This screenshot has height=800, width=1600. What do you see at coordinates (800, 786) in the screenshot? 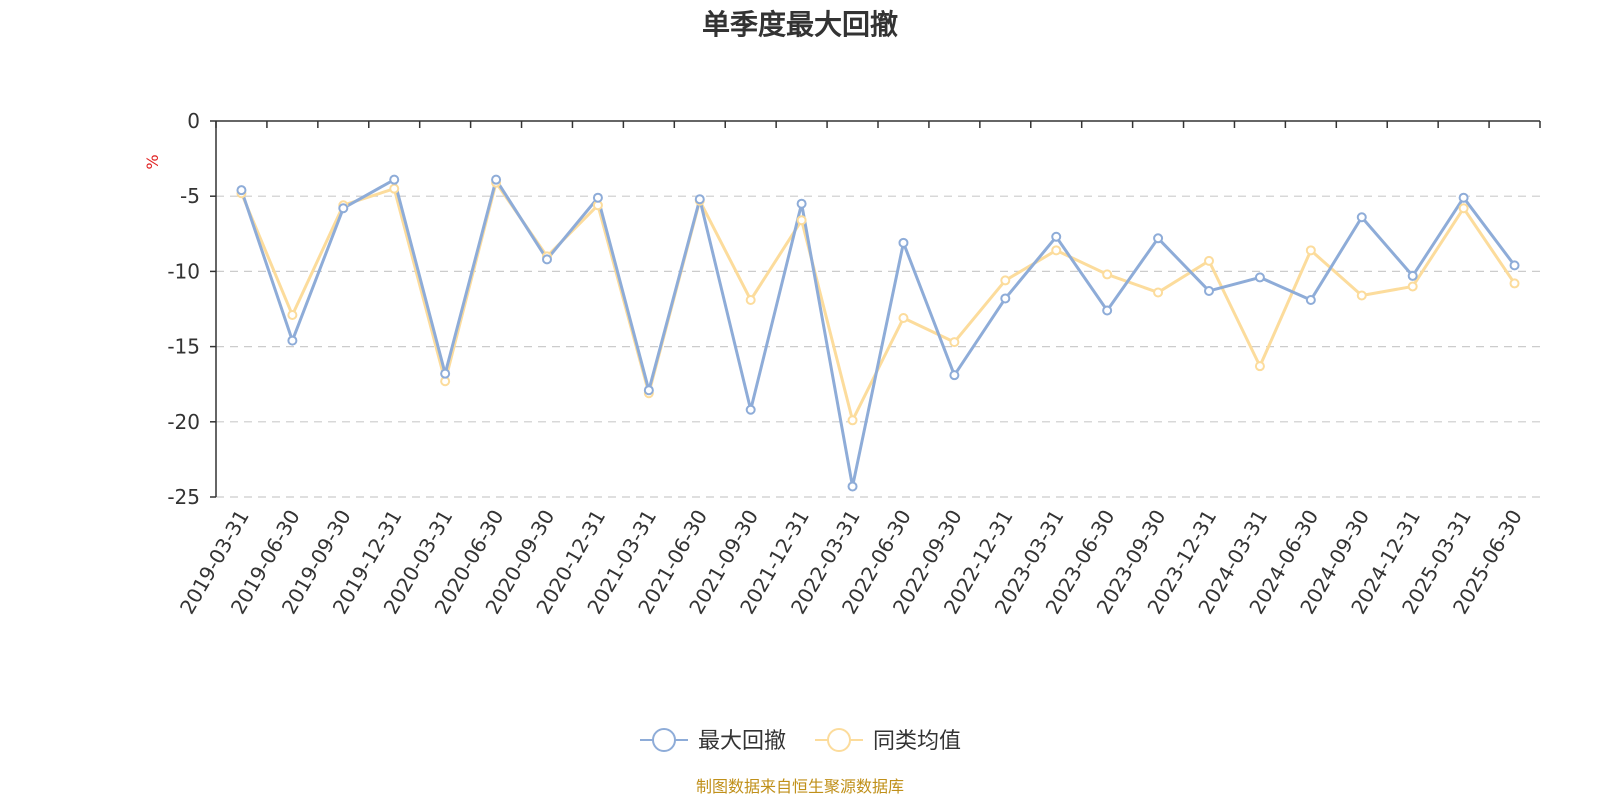
I see `source-note: 制图数据来自恒生聚源数据库` at bounding box center [800, 786].